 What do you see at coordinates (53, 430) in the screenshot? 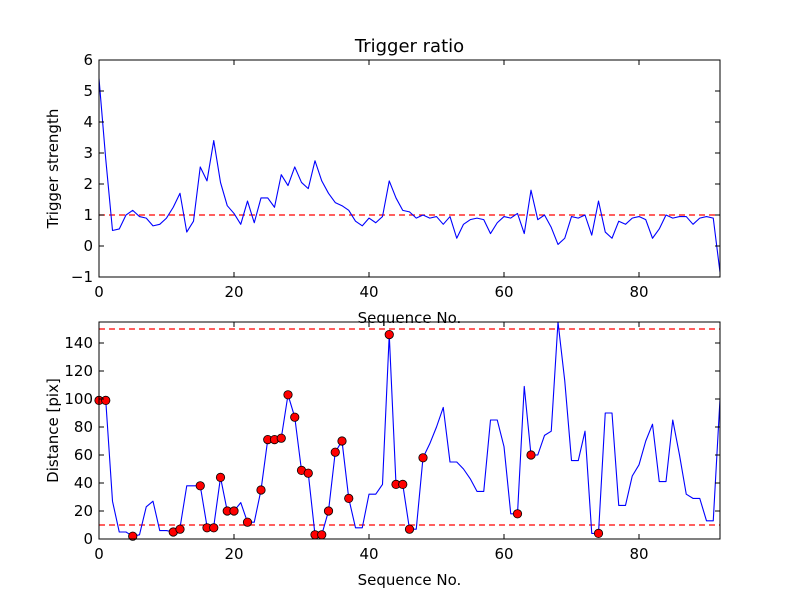
I see `y-axis-label: Distance [pix]` at bounding box center [53, 430].